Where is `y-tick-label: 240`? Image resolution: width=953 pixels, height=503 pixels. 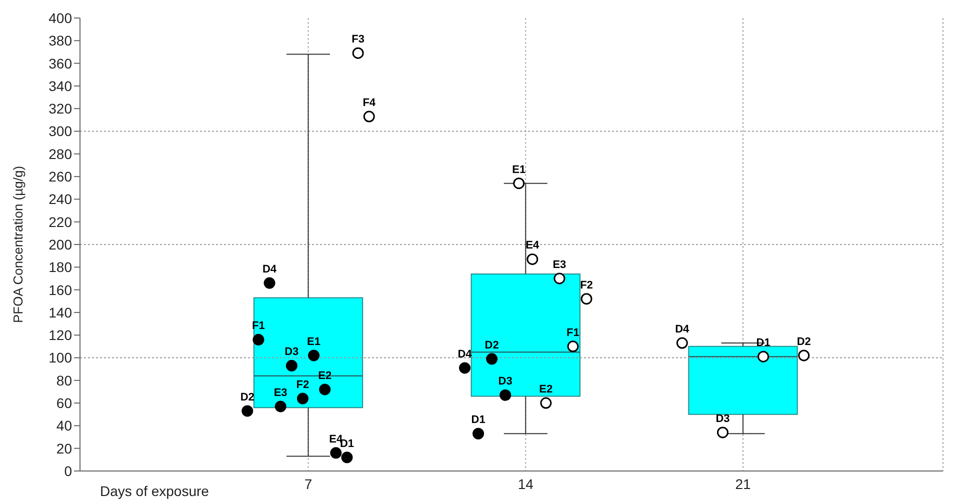 y-tick-label: 240 is located at coordinates (60, 199).